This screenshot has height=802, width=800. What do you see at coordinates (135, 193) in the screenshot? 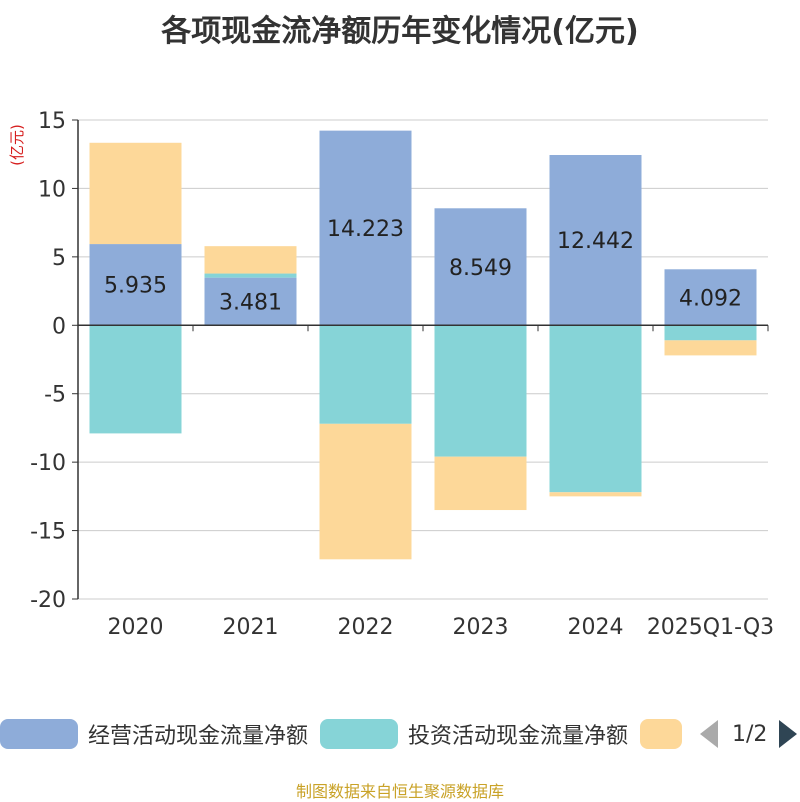
I see `bar-financing-2020` at bounding box center [135, 193].